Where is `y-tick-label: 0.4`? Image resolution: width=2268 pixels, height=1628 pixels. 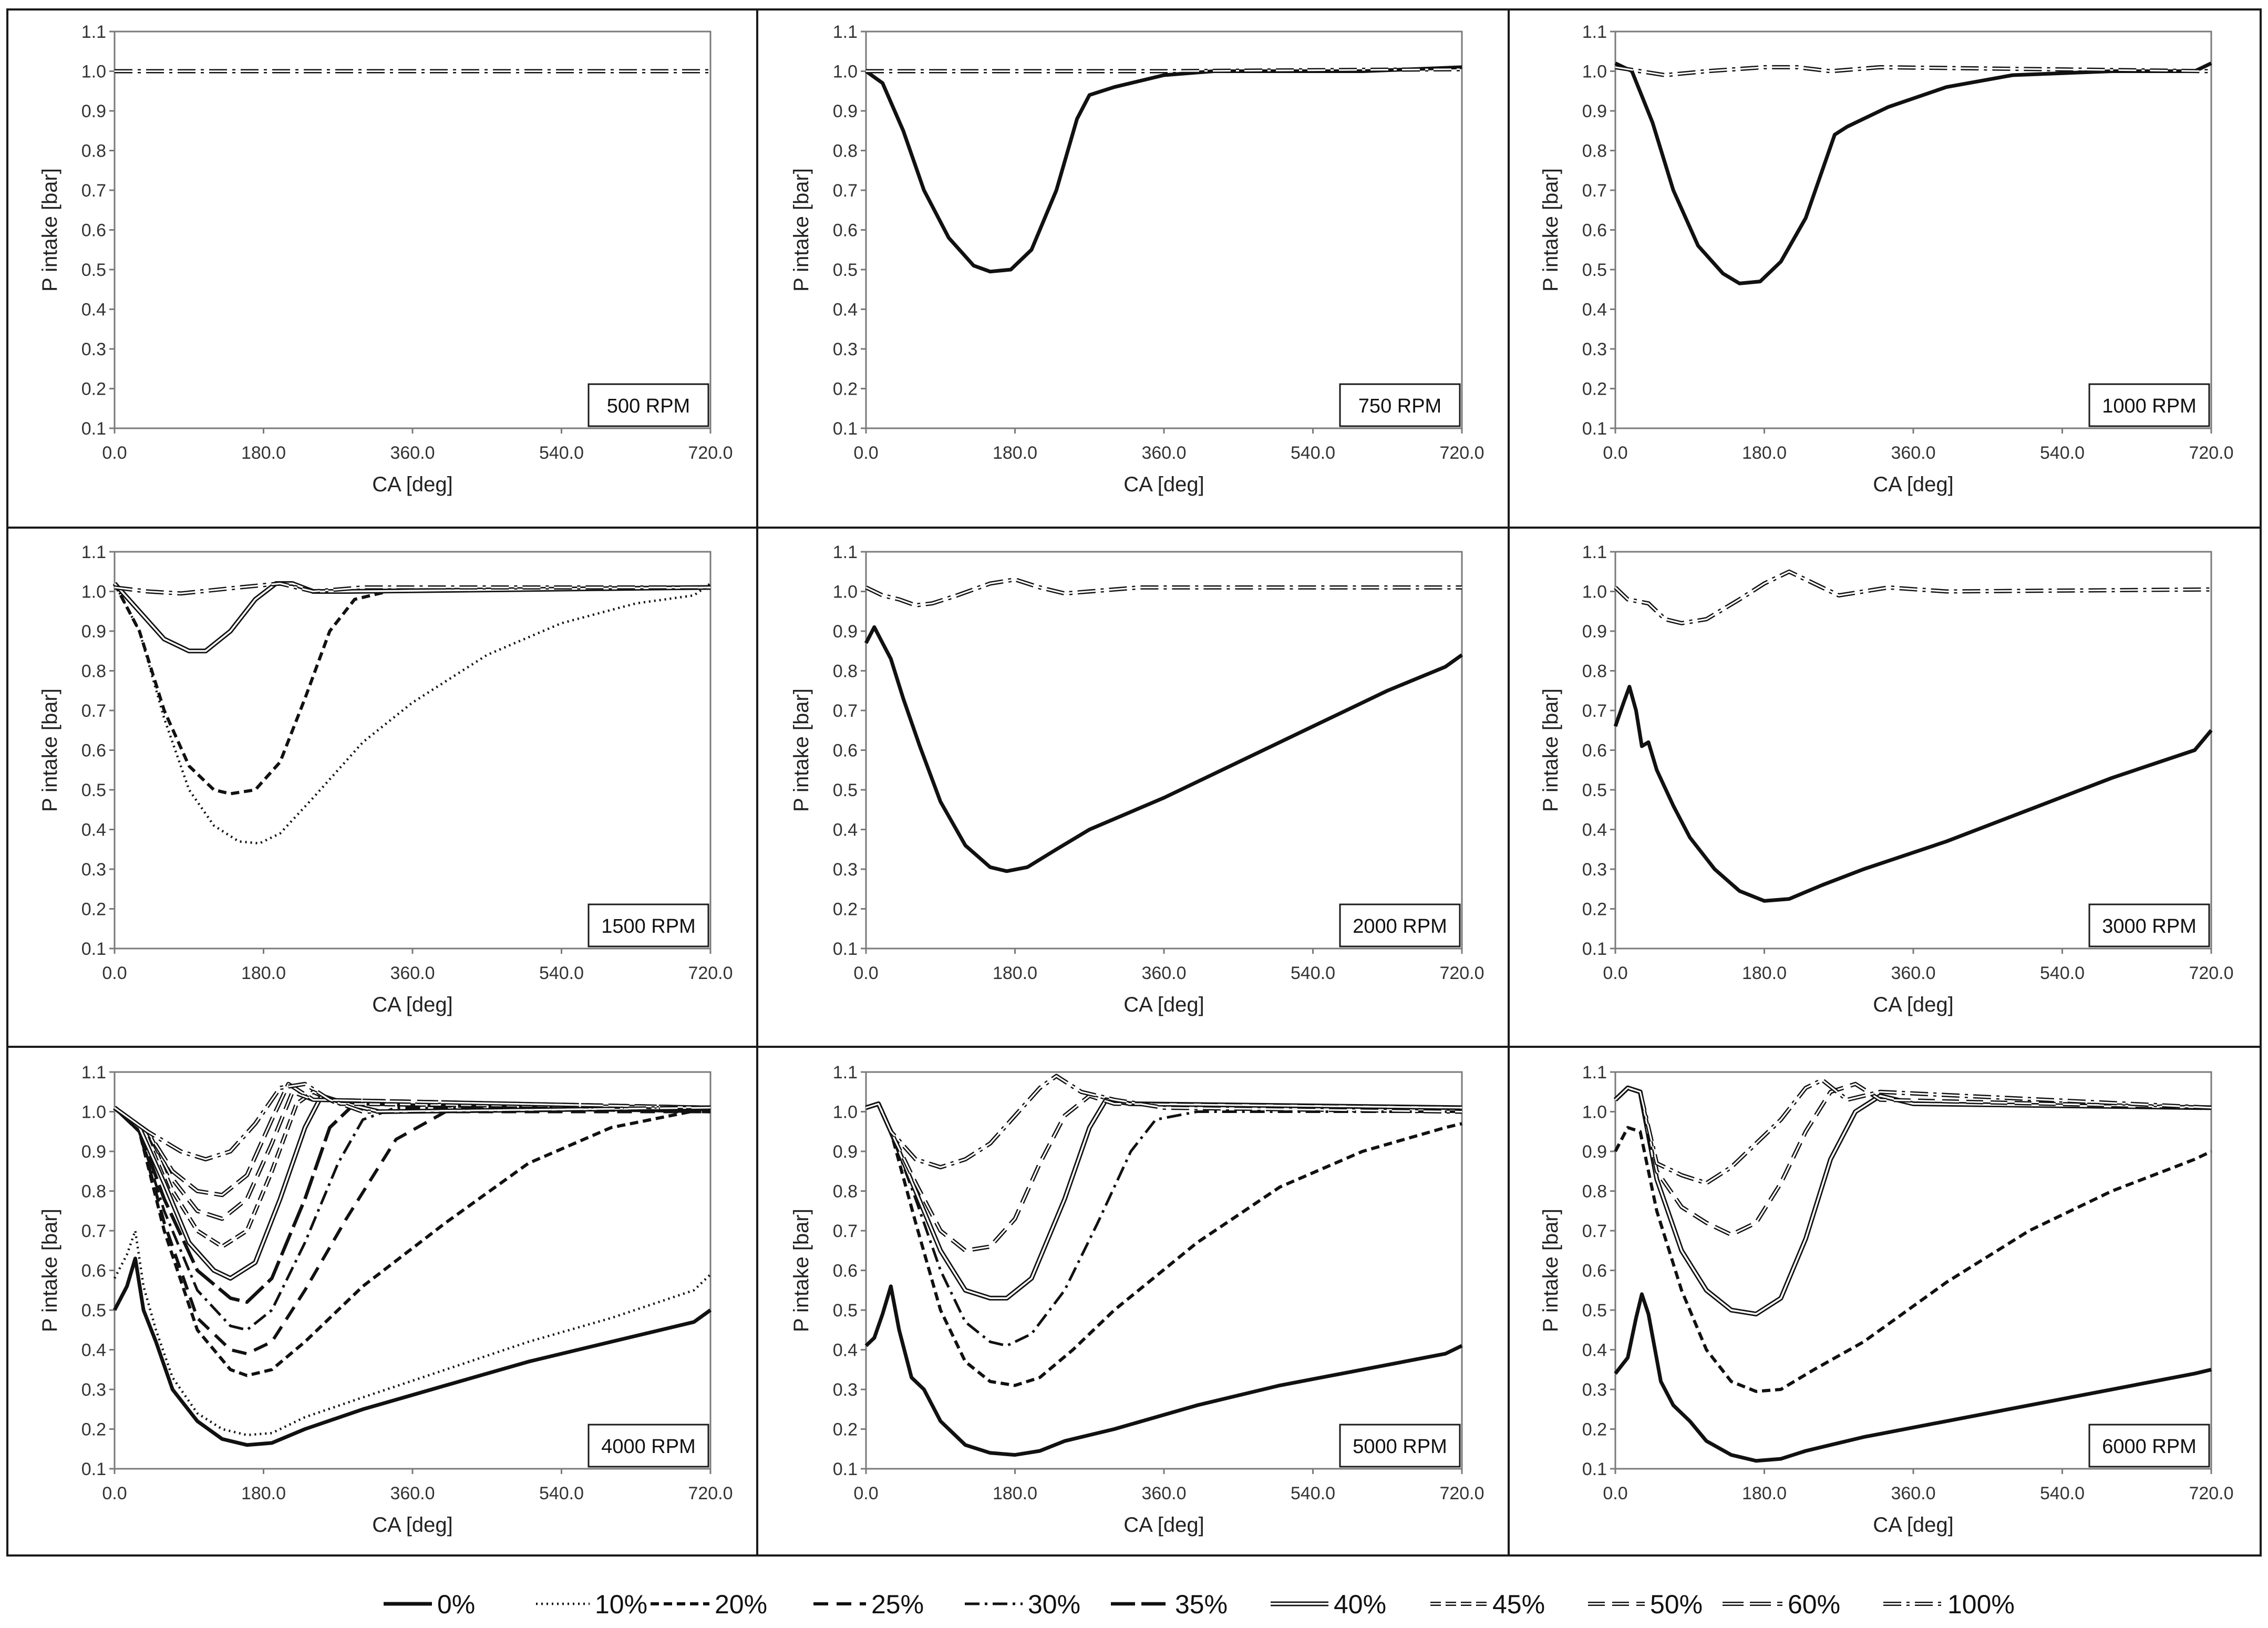 y-tick-label: 0.4 is located at coordinates (1594, 310).